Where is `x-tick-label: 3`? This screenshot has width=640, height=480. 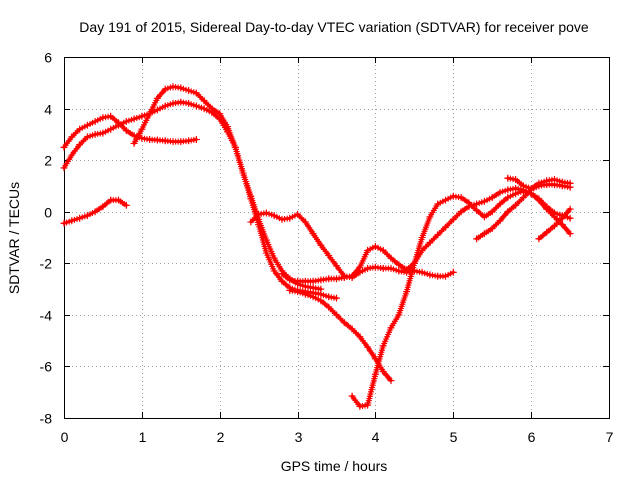
x-tick-label: 3 is located at coordinates (299, 437).